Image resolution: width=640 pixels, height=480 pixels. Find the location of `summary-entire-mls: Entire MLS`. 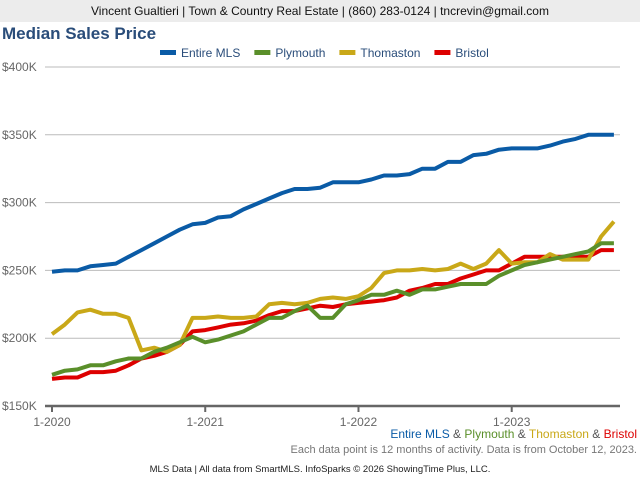

summary-entire-mls: Entire MLS is located at coordinates (420, 434).